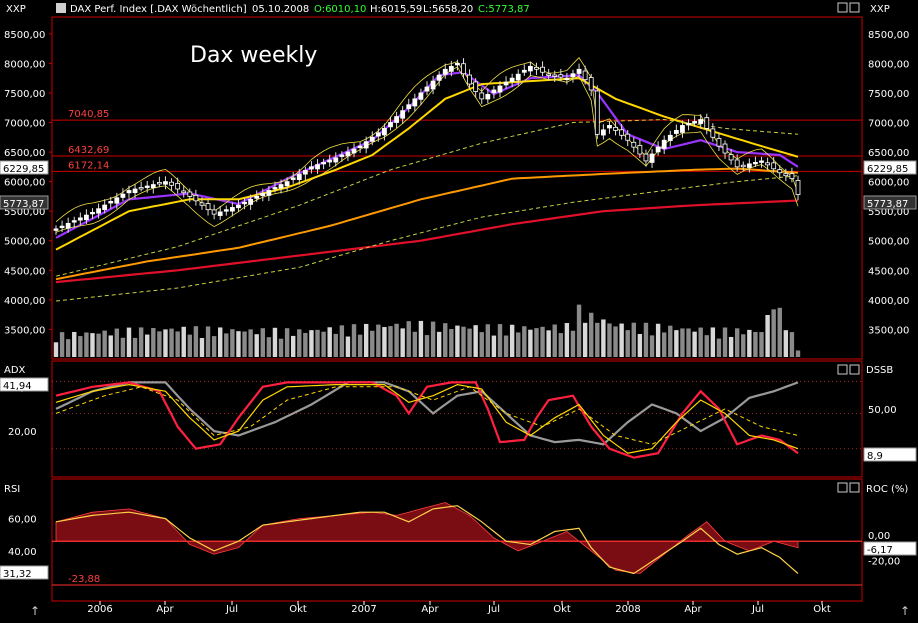 The height and width of the screenshot is (623, 918). Describe the element at coordinates (842, 369) in the screenshot. I see `adx-minimize-icon` at that location.